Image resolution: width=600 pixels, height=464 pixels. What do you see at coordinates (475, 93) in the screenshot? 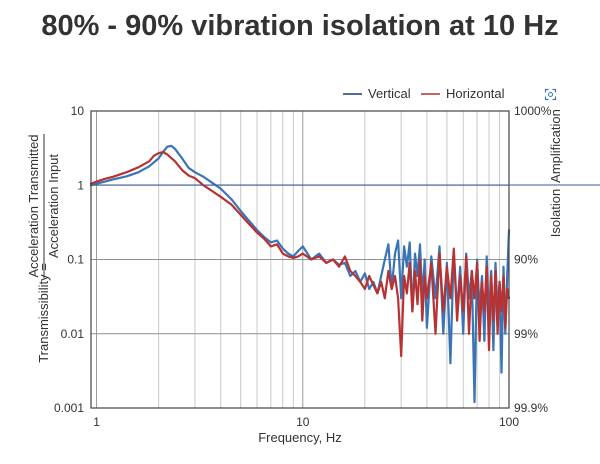
I see `legend-label-horizontal: Horizontal` at bounding box center [475, 93].